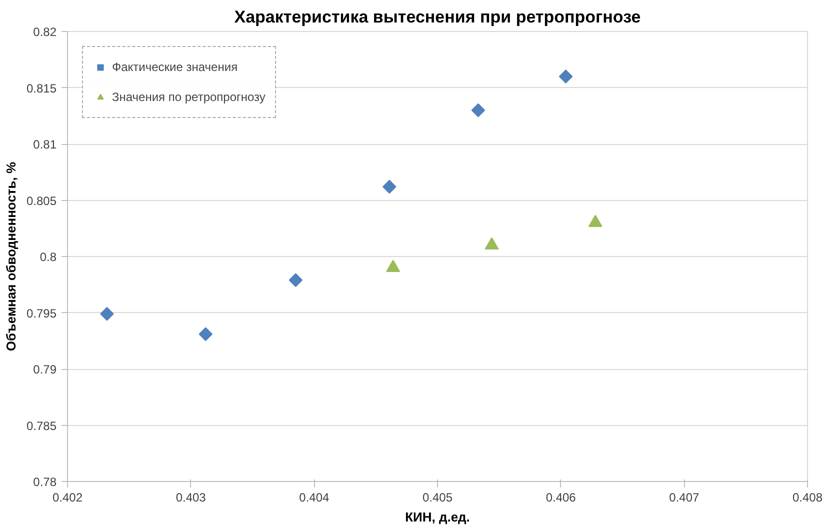 This screenshot has width=837, height=527. What do you see at coordinates (45, 145) in the screenshot?
I see `y-tick-label: 0.81` at bounding box center [45, 145].